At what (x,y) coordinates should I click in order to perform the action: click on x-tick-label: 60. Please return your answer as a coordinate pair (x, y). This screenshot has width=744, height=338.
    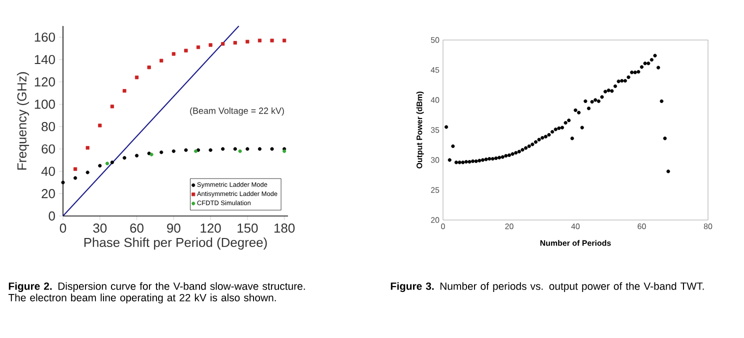
    Looking at the image, I should click on (137, 228).